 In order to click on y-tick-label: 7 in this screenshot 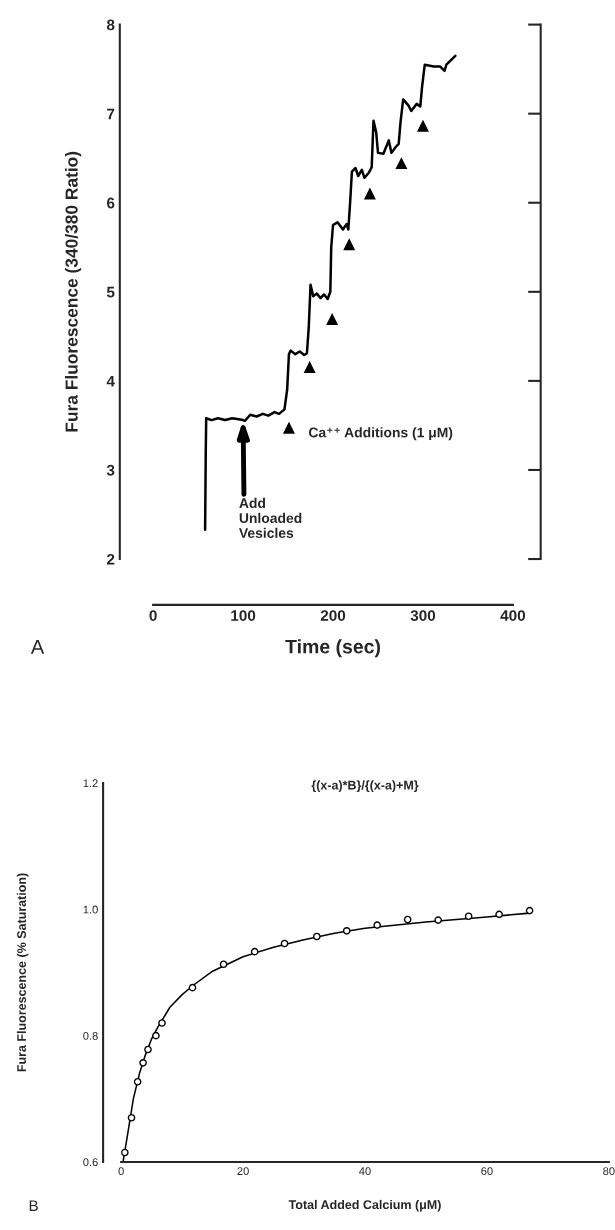, I will do `click(111, 114)`.